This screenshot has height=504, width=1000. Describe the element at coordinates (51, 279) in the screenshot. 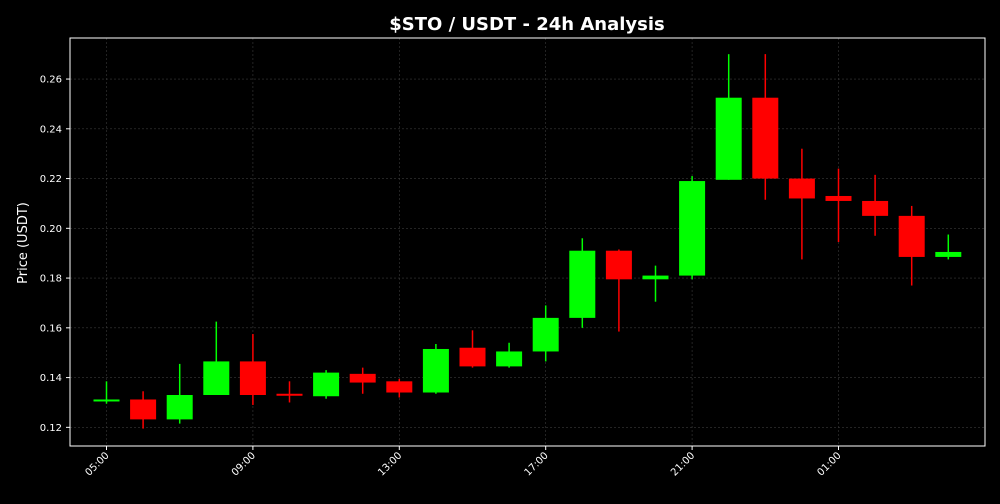

I see `y-tick-label: 0.18` at that location.